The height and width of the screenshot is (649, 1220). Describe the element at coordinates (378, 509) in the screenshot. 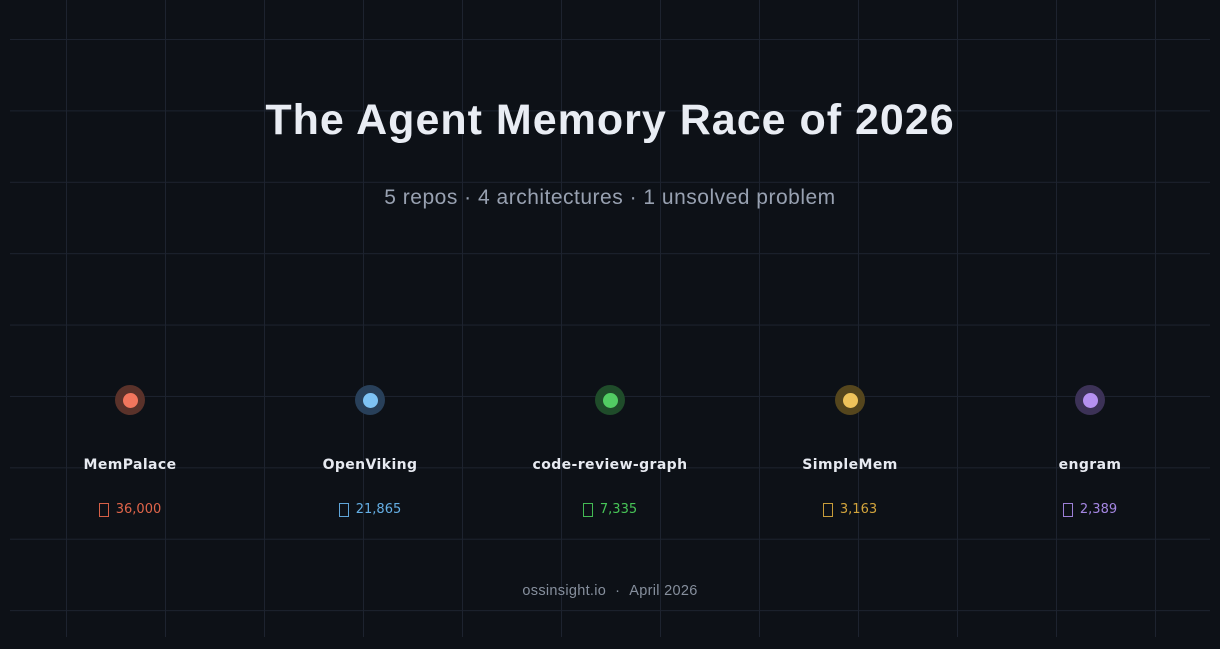

I see `star-count-value: 21,865` at that location.